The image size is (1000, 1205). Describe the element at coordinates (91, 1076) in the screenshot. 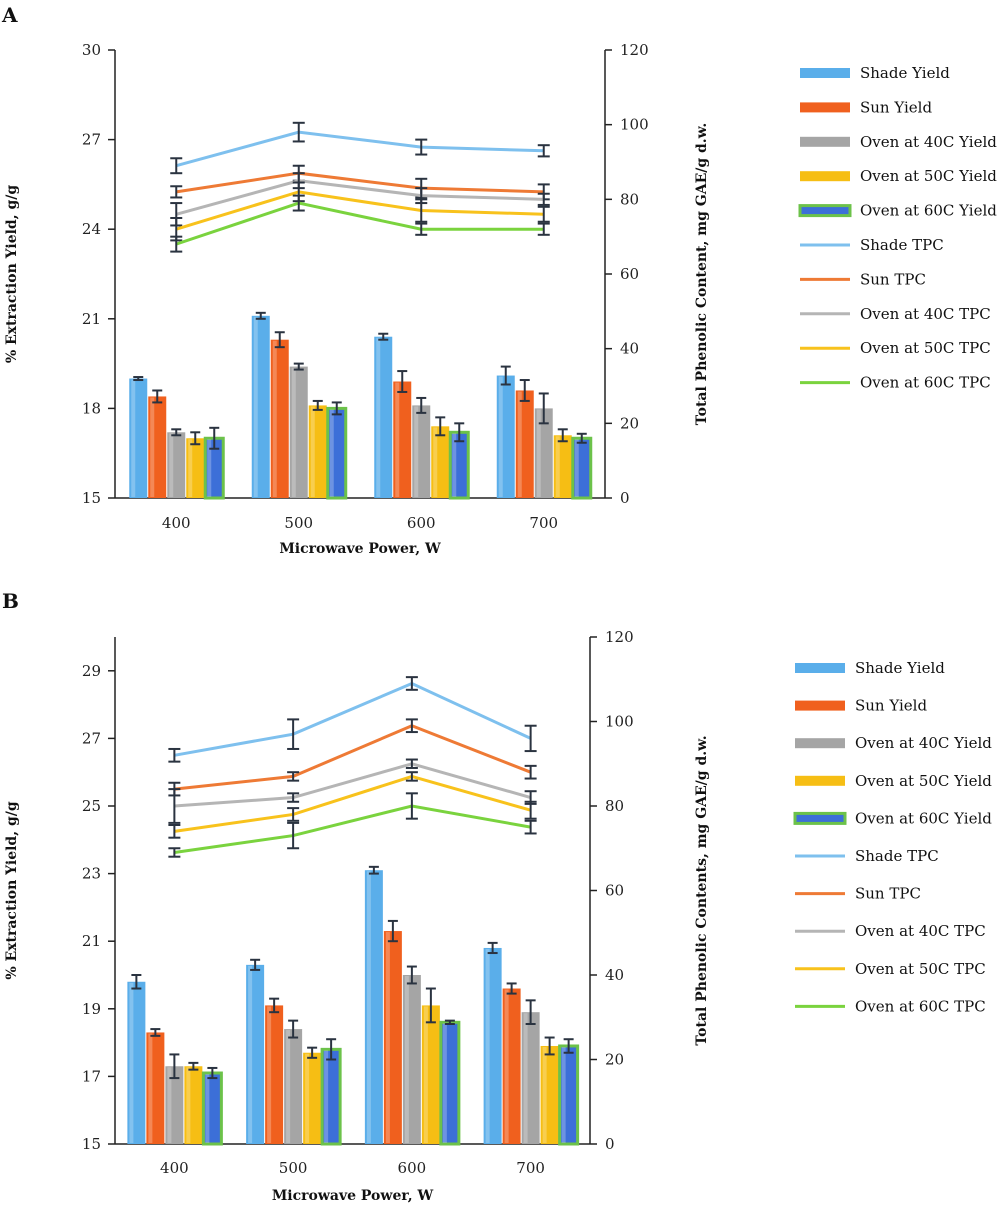

I see `y-tick-label: 17` at that location.